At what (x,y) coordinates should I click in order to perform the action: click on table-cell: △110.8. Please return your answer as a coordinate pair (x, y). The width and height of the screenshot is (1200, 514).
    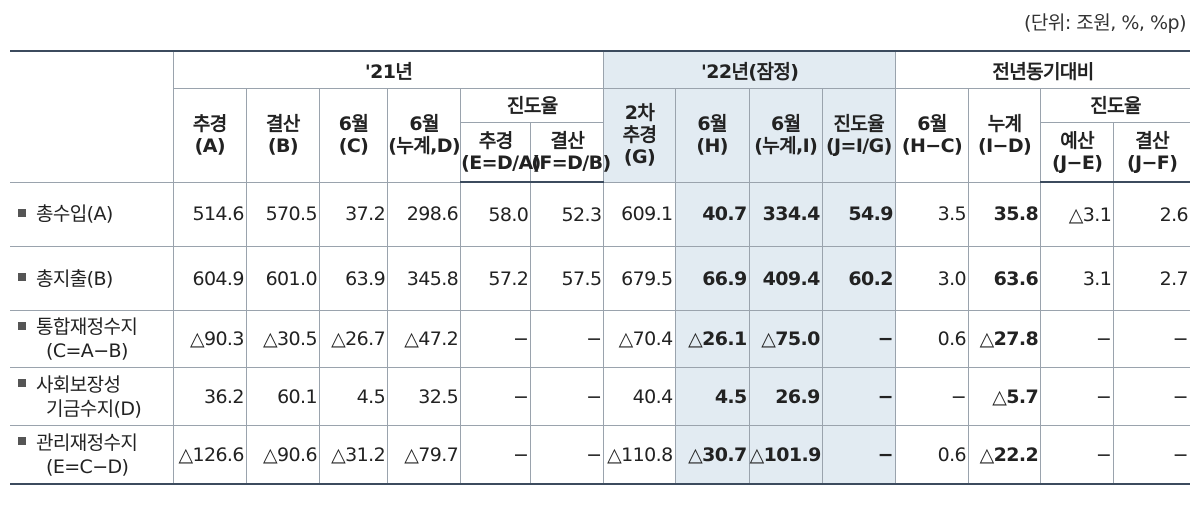
    Looking at the image, I should click on (639, 455).